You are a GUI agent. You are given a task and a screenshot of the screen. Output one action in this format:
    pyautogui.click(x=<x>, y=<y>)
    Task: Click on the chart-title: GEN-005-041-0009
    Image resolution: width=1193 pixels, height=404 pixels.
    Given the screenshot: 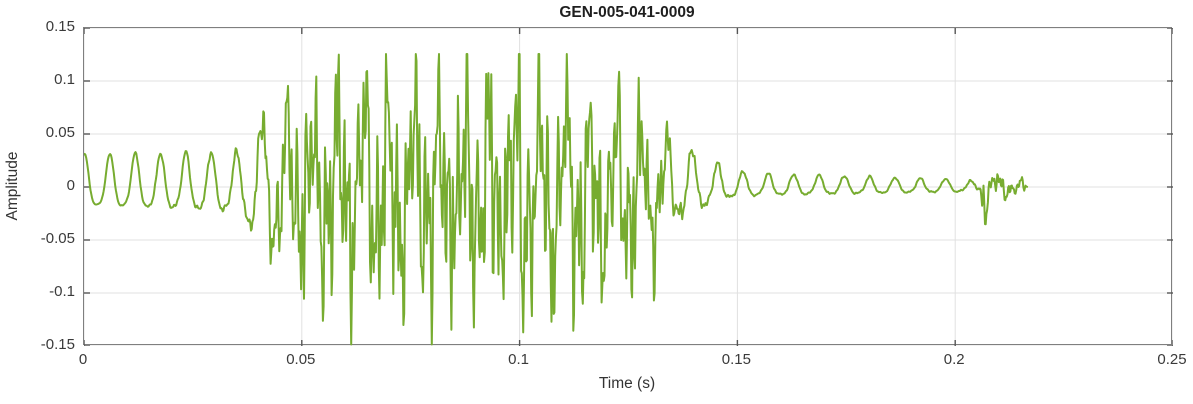 What is the action you would take?
    pyautogui.click(x=627, y=12)
    